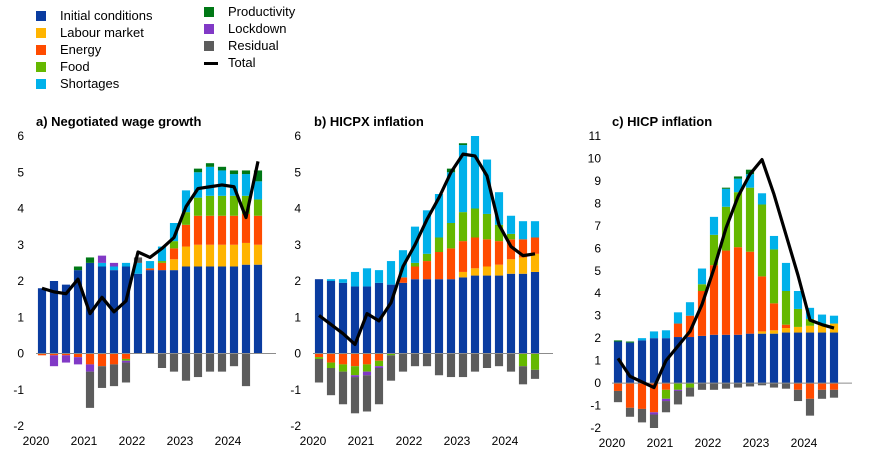  Describe the element at coordinates (20, 281) in the screenshot. I see `y-tick-label: 2` at that location.